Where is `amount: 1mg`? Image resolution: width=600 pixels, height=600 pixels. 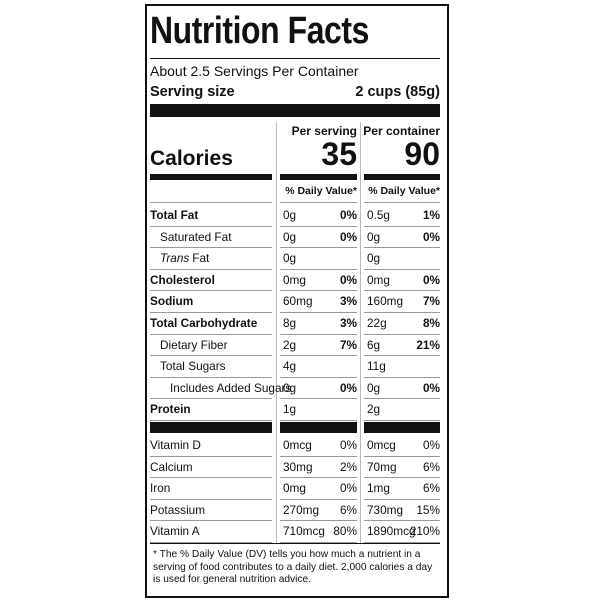 amount: 1mg is located at coordinates (378, 488).